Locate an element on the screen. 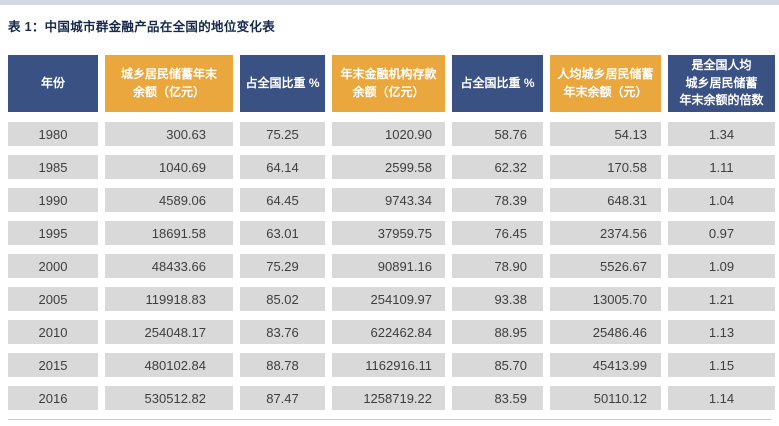 This screenshot has height=426, width=779. value-cell: 254048.17 is located at coordinates (169, 332).